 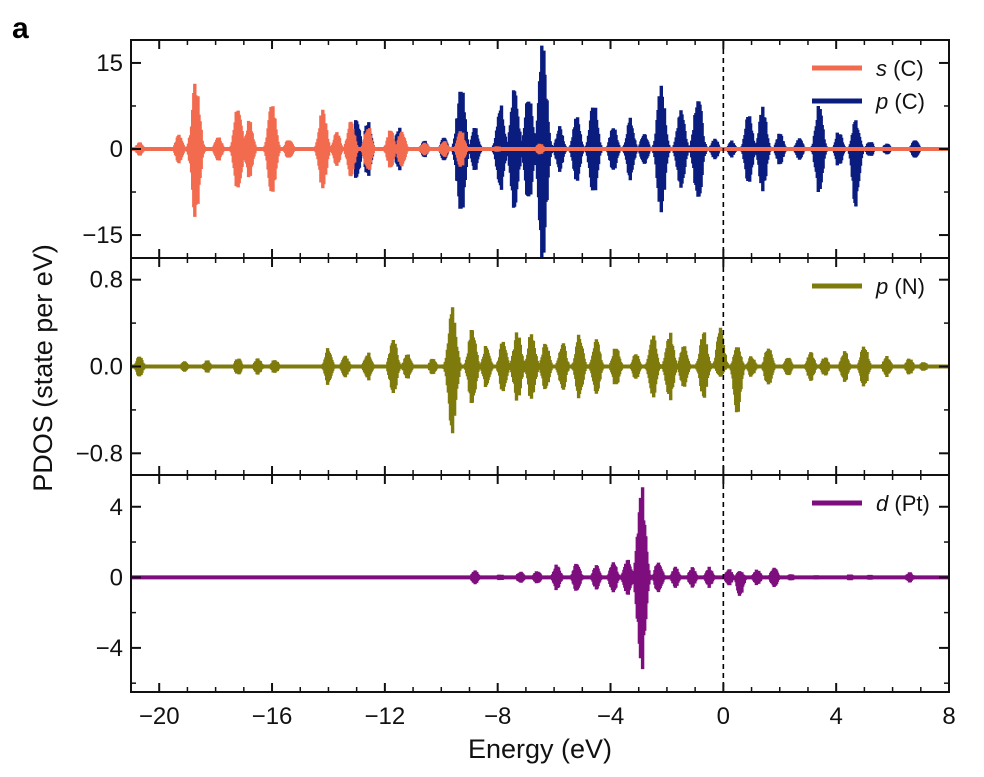 What do you see at coordinates (540, 749) in the screenshot?
I see `x-axis-title: Energy (eV)` at bounding box center [540, 749].